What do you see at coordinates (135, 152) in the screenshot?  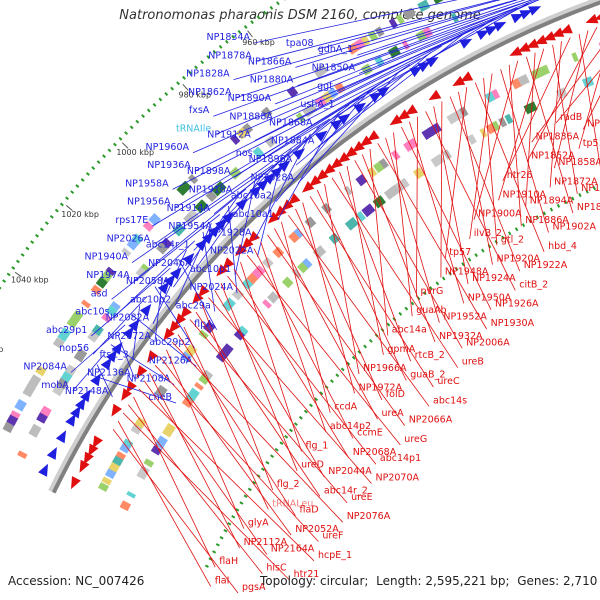 I see `tick-label: 1000 kbp` at bounding box center [135, 152].